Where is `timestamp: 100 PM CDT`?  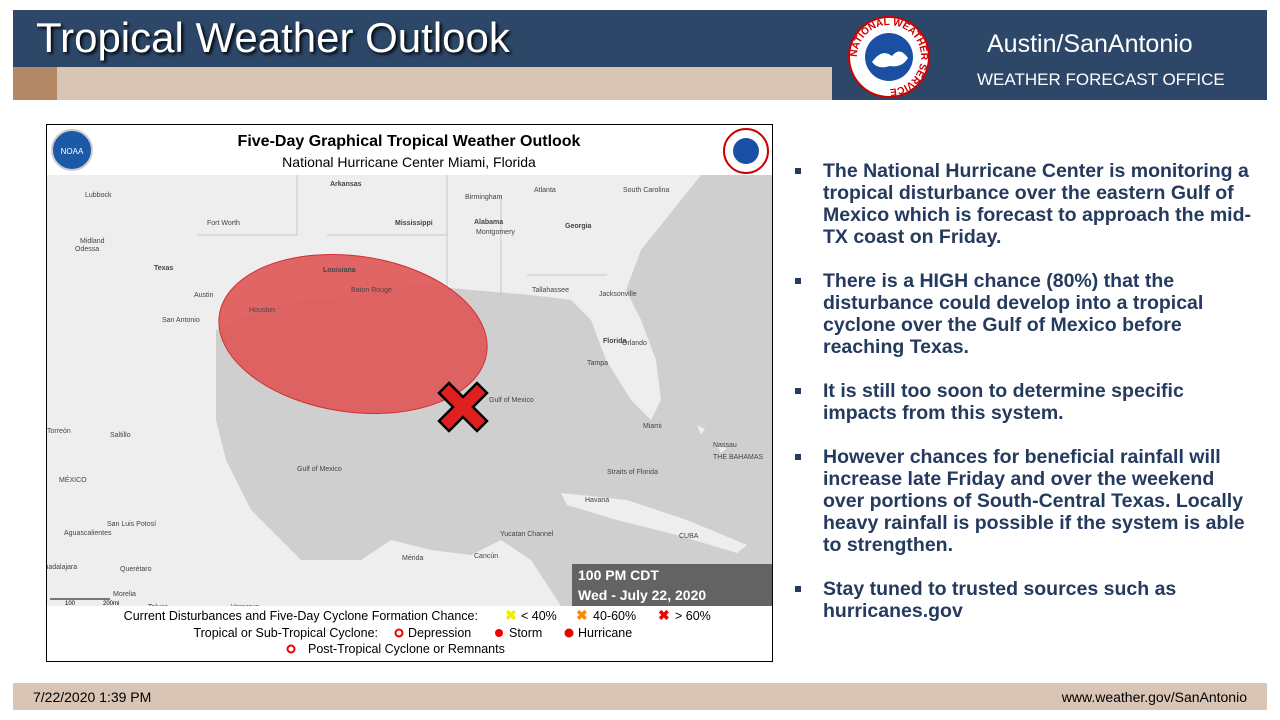 timestamp: 100 PM CDT is located at coordinates (618, 575).